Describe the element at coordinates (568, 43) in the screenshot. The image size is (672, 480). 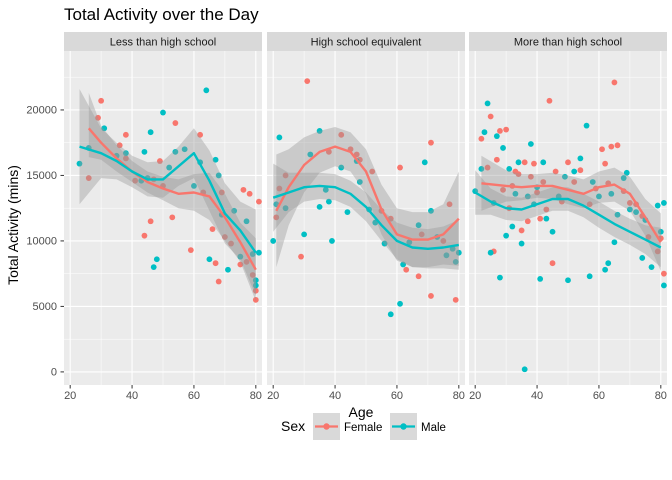
I see `facet-strip-label: More than high school` at that location.